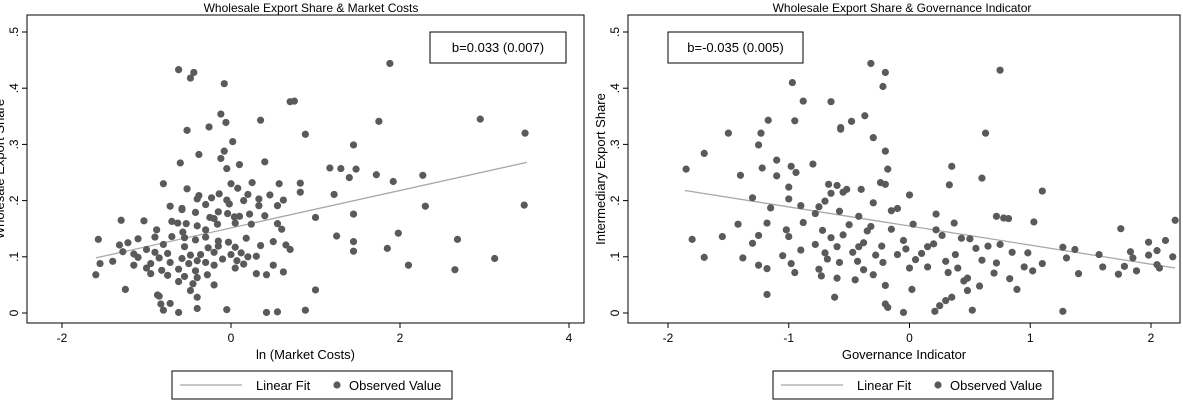 The width and height of the screenshot is (1183, 404). I want to click on y-tick-label: .2, so click(14, 200).